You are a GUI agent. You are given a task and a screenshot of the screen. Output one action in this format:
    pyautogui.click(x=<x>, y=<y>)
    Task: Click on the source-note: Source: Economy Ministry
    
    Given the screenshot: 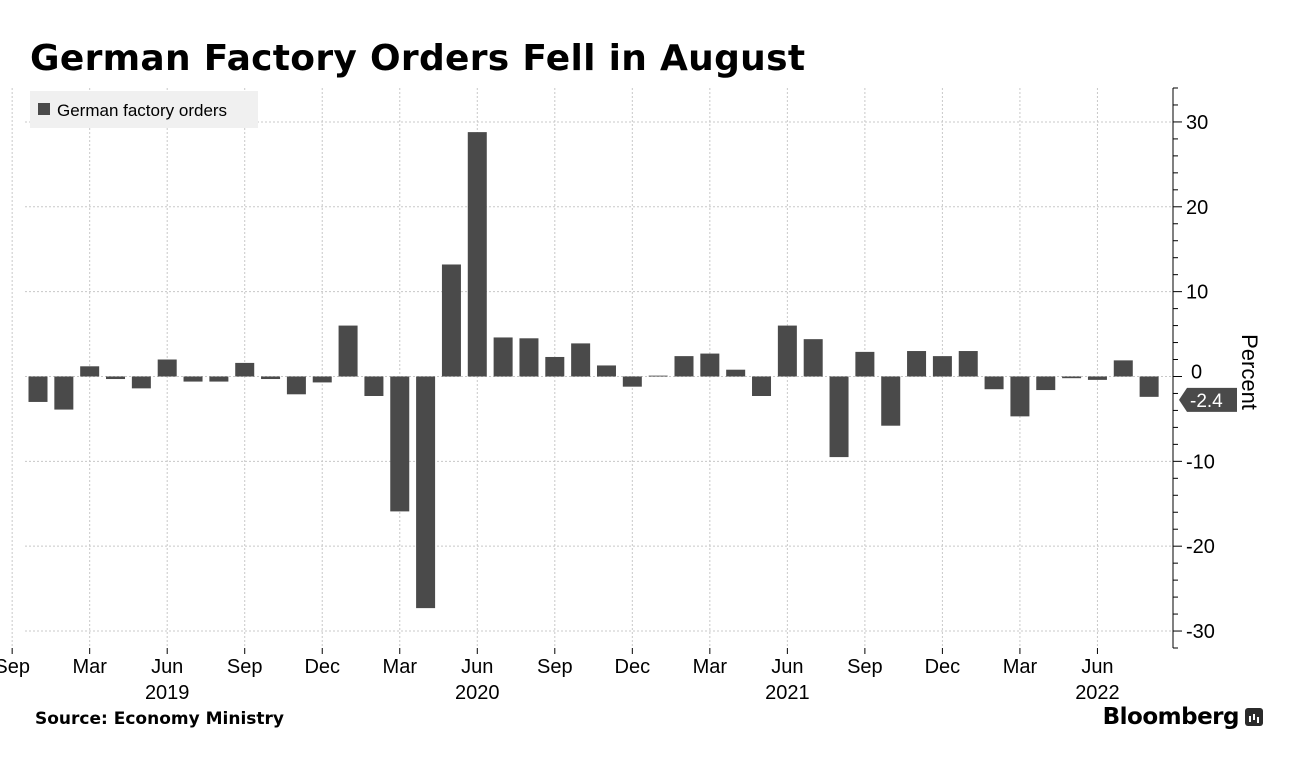 What is the action you would take?
    pyautogui.click(x=159, y=719)
    